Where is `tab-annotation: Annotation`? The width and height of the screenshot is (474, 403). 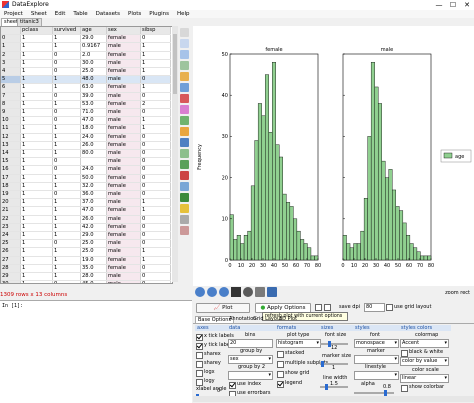
tab-annotation: Annotation is located at coordinates (243, 319).